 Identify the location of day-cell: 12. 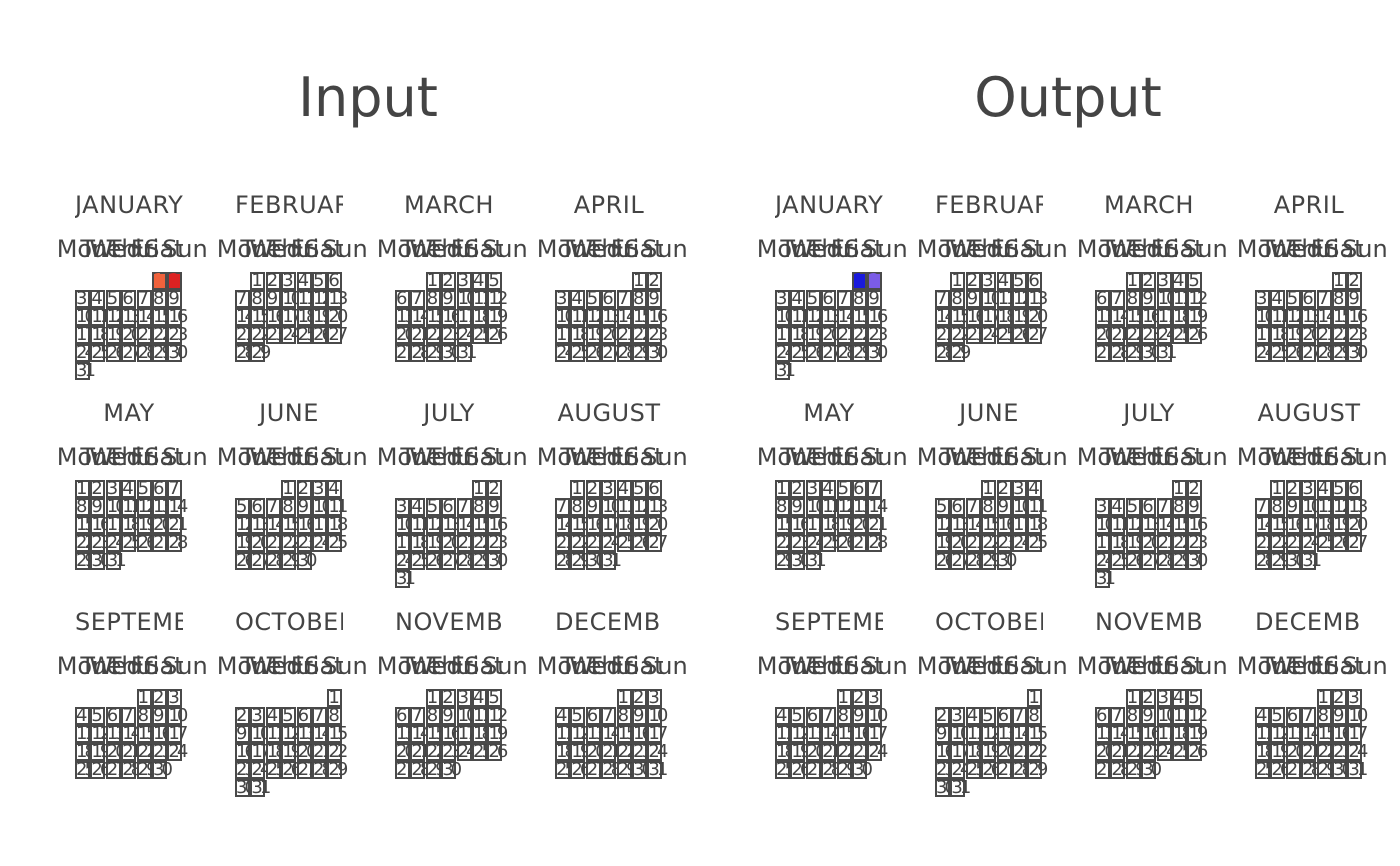
(497, 298).